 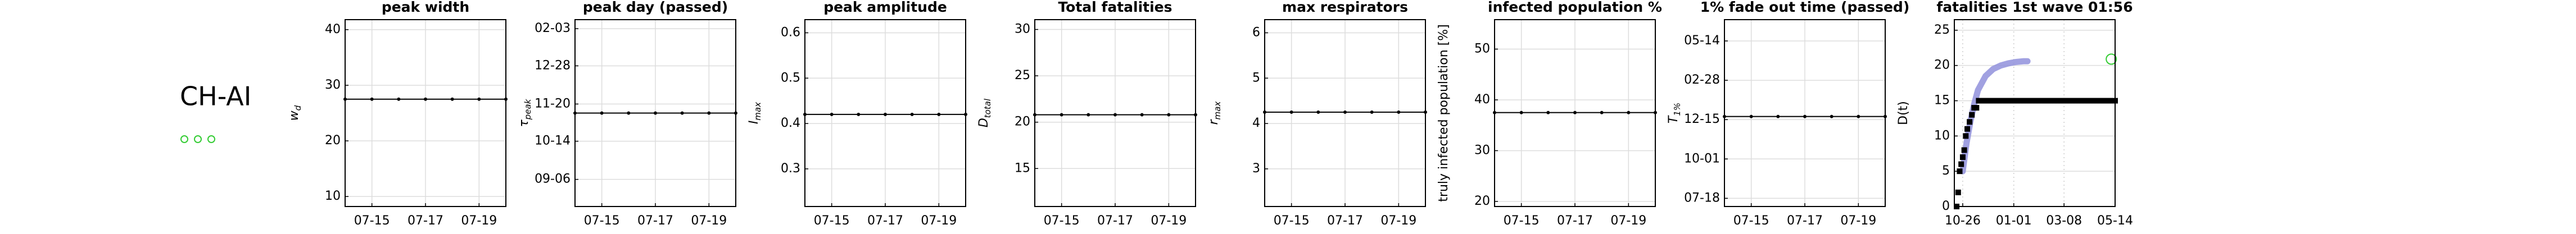 What do you see at coordinates (1345, 7) in the screenshot?
I see `chart-title: max respirators` at bounding box center [1345, 7].